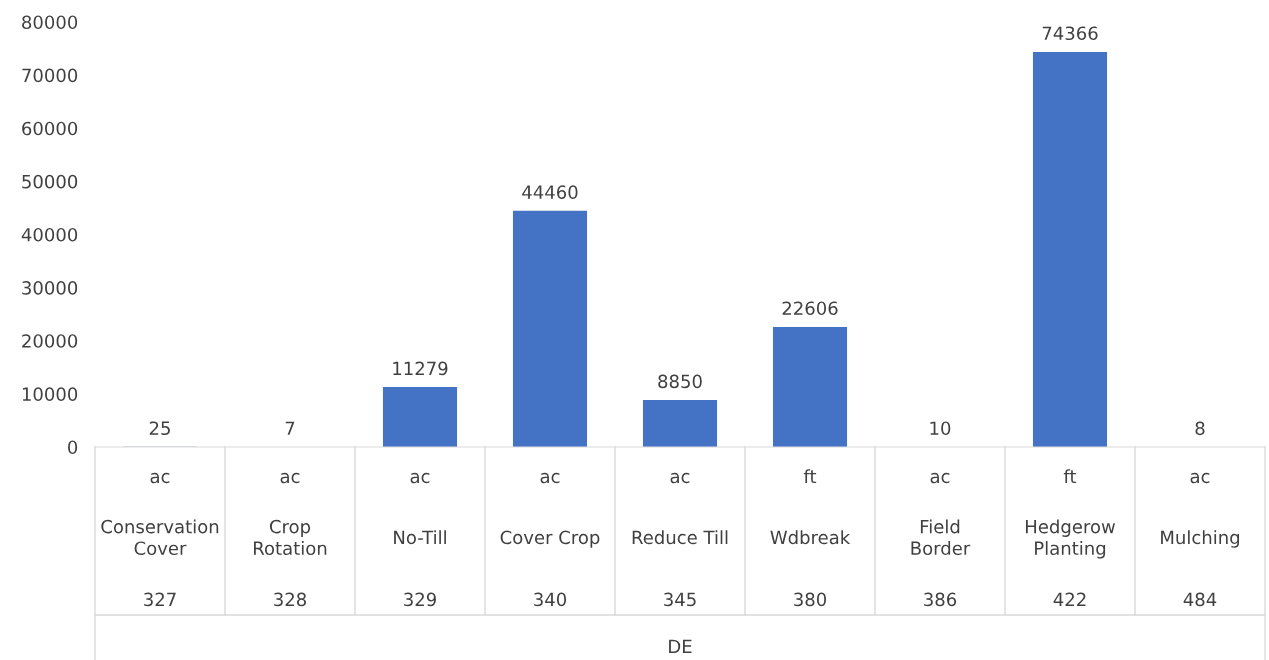 The height and width of the screenshot is (660, 1269). I want to click on data-label: 74366, so click(1070, 33).